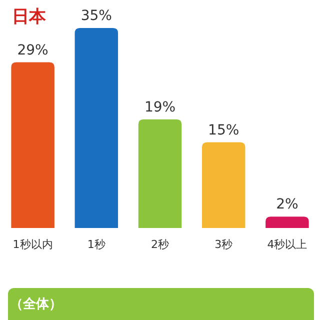  I want to click on x-tick-label: 1秒, so click(96, 244).